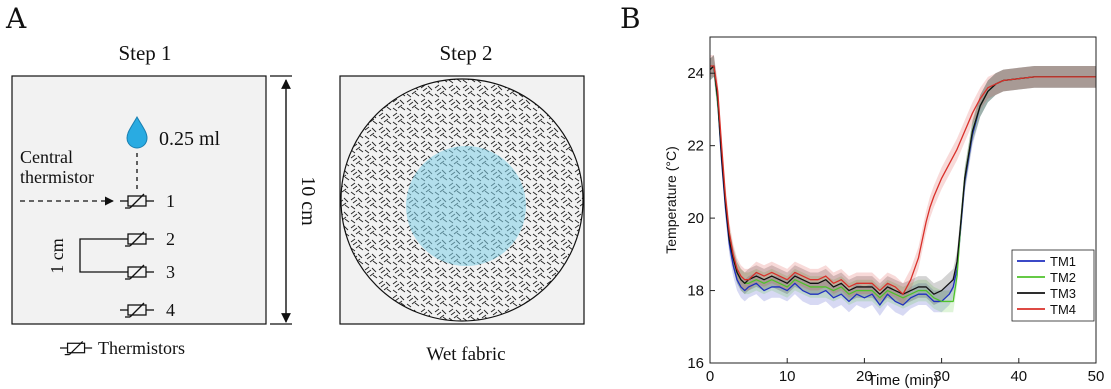 This screenshot has height=389, width=1111. What do you see at coordinates (465, 53) in the screenshot?
I see `step2-title: Step 2` at bounding box center [465, 53].